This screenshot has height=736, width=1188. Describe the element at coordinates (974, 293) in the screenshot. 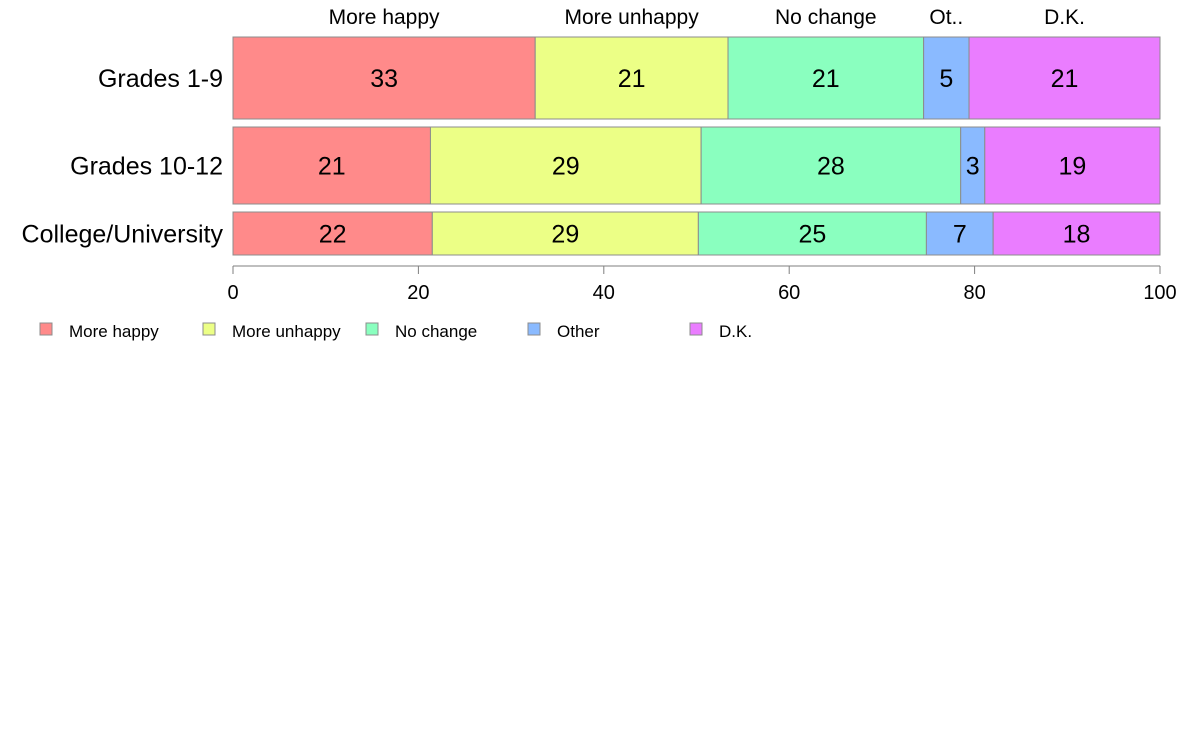

I see `x-tick-label: 80` at that location.